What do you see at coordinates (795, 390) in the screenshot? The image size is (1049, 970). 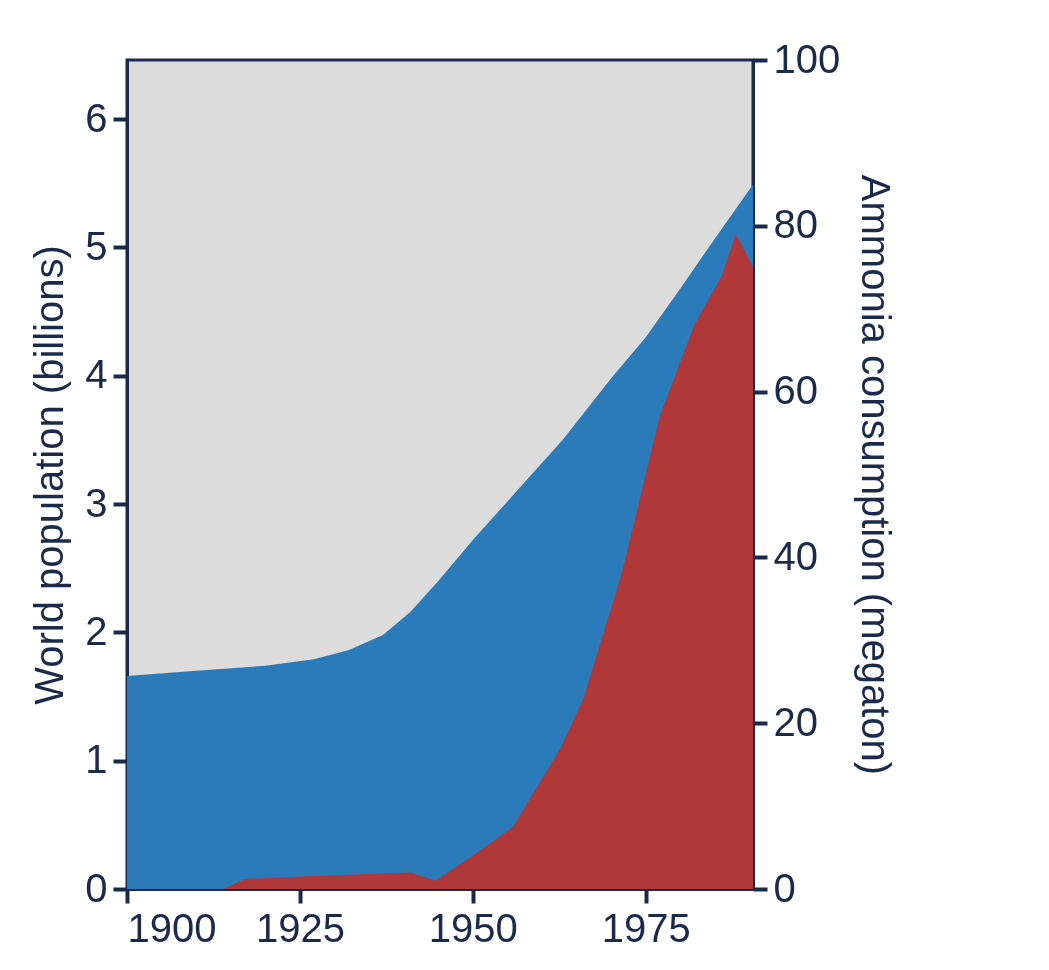 I see `y2-tick-label: 60` at bounding box center [795, 390].